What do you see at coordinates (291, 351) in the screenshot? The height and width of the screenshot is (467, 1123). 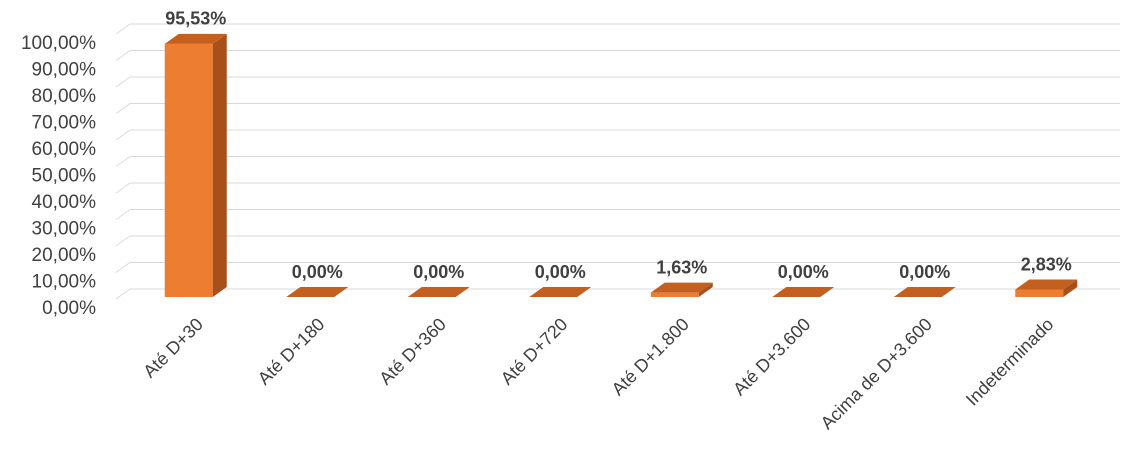 I see `x-tick-label: Até D+180` at bounding box center [291, 351].